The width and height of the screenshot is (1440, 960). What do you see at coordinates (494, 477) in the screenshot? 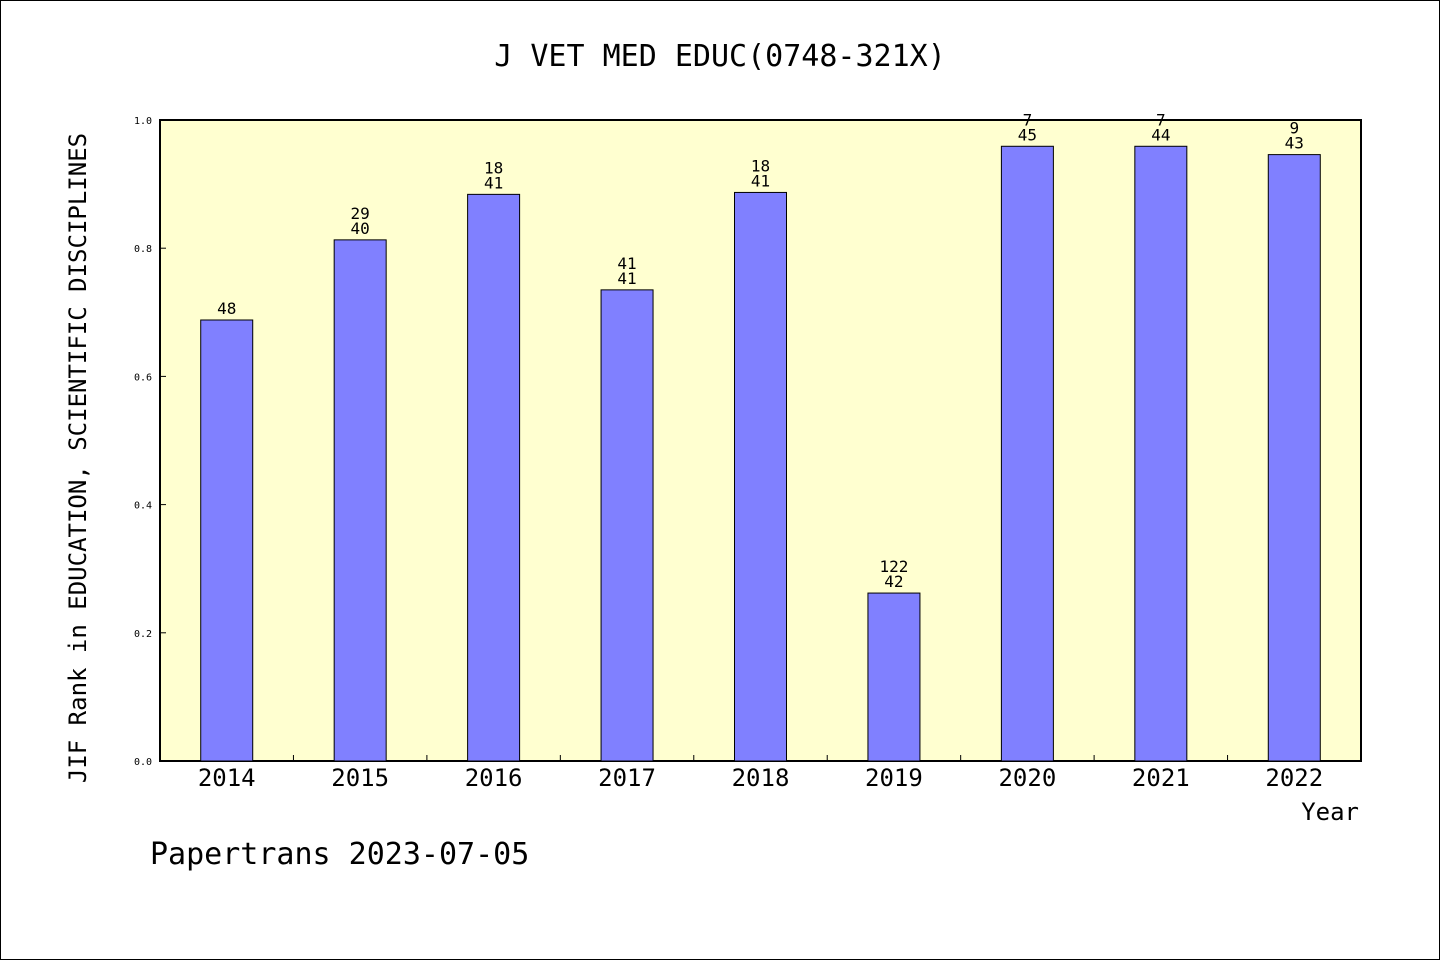
I see `bar-2016` at bounding box center [494, 477].